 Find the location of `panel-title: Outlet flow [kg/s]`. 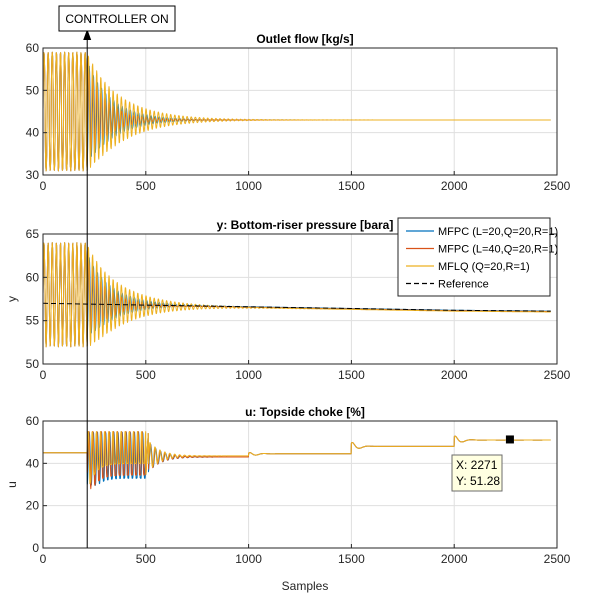

panel-title: Outlet flow [kg/s] is located at coordinates (304, 39).